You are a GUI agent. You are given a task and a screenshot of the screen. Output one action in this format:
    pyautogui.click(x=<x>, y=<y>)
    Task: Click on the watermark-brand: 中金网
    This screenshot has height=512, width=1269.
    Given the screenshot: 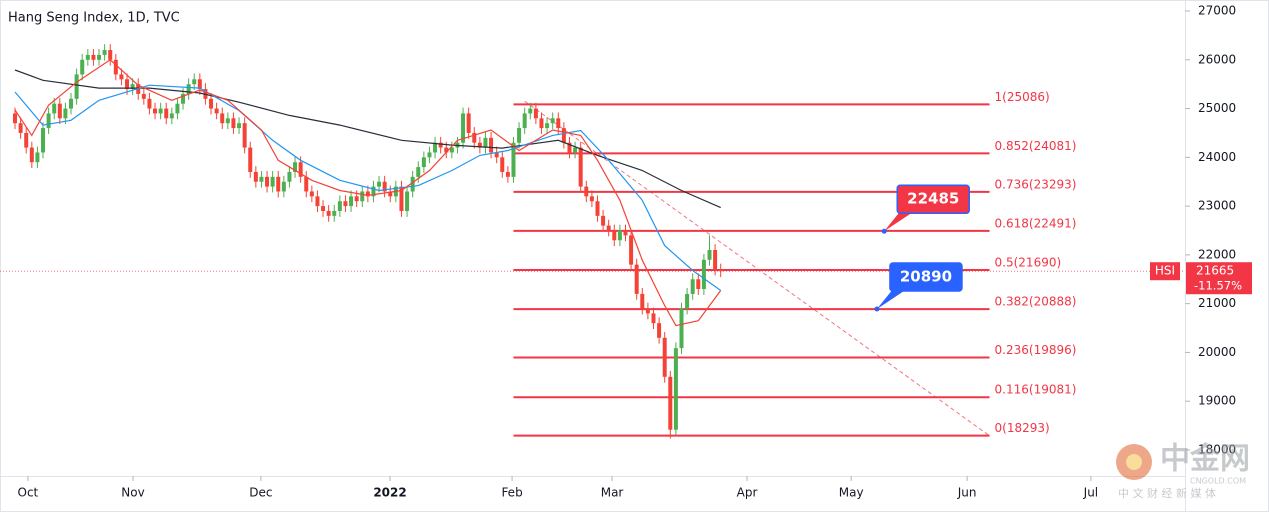 What is the action you would take?
    pyautogui.click(x=1205, y=459)
    